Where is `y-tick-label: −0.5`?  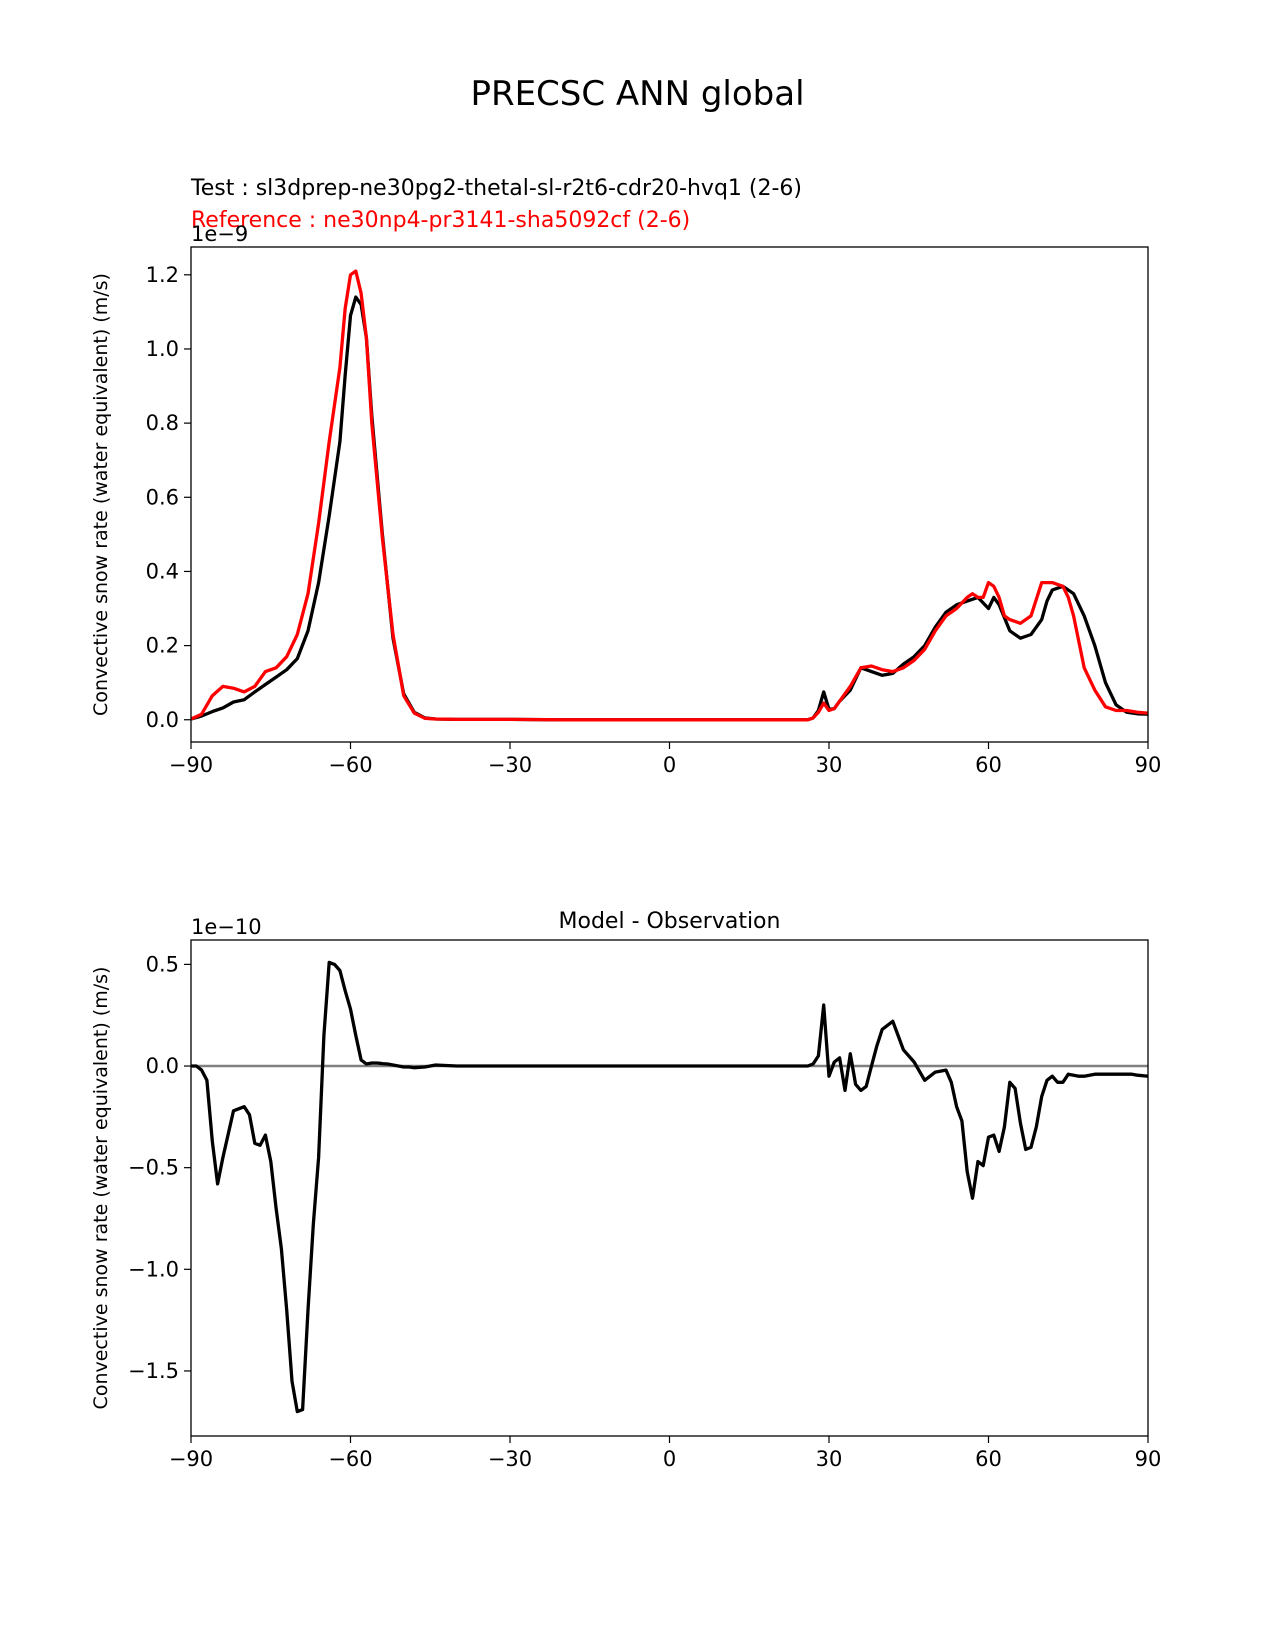
y-tick-label: −0.5 is located at coordinates (153, 1168).